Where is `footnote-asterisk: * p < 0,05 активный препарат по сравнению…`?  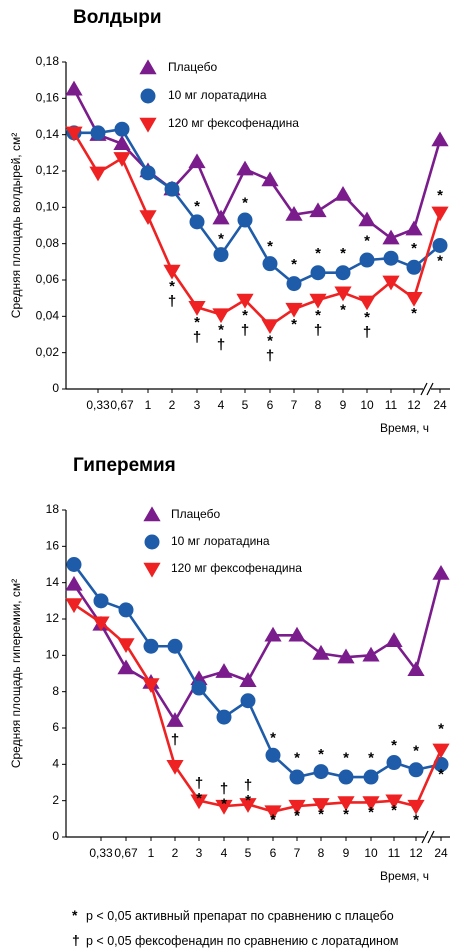
footnote-asterisk: * p < 0,05 активный препарат по сравнению… is located at coordinates (233, 915).